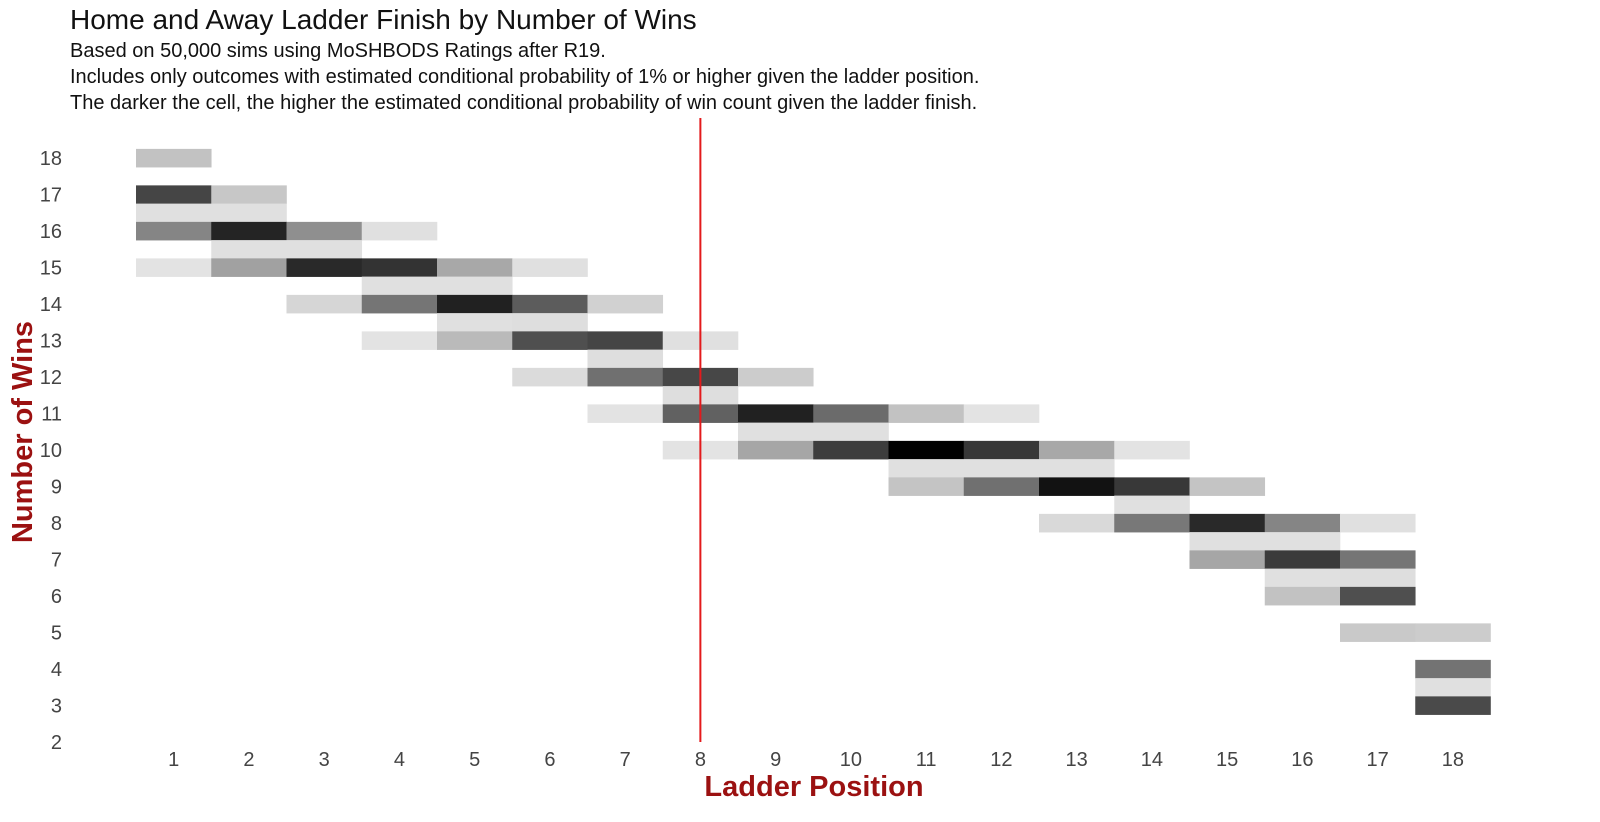 Image resolution: width=1600 pixels, height=822 pixels. Describe the element at coordinates (324, 760) in the screenshot. I see `x-tick-3: 3` at that location.